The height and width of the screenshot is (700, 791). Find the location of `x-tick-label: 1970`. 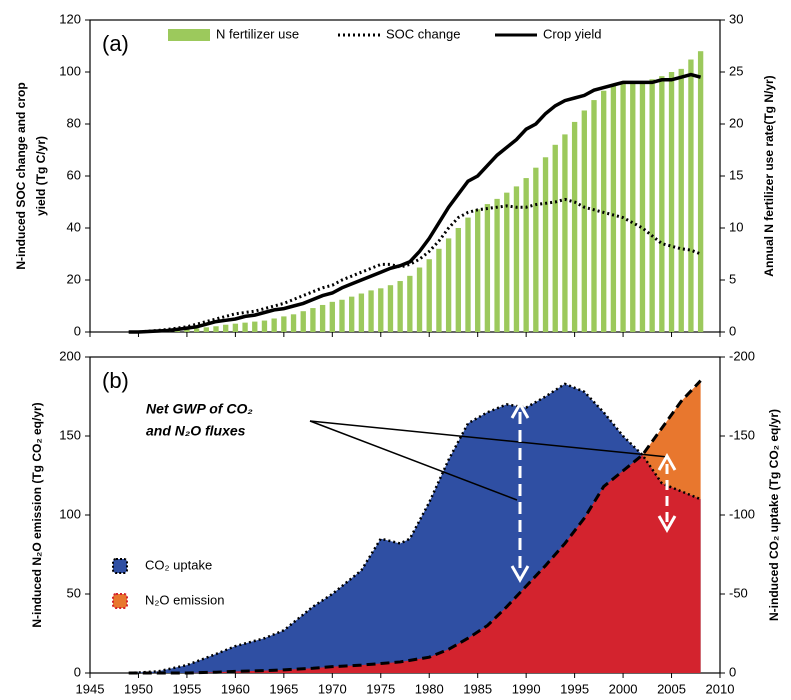

x-tick-label: 1970 is located at coordinates (332, 688).